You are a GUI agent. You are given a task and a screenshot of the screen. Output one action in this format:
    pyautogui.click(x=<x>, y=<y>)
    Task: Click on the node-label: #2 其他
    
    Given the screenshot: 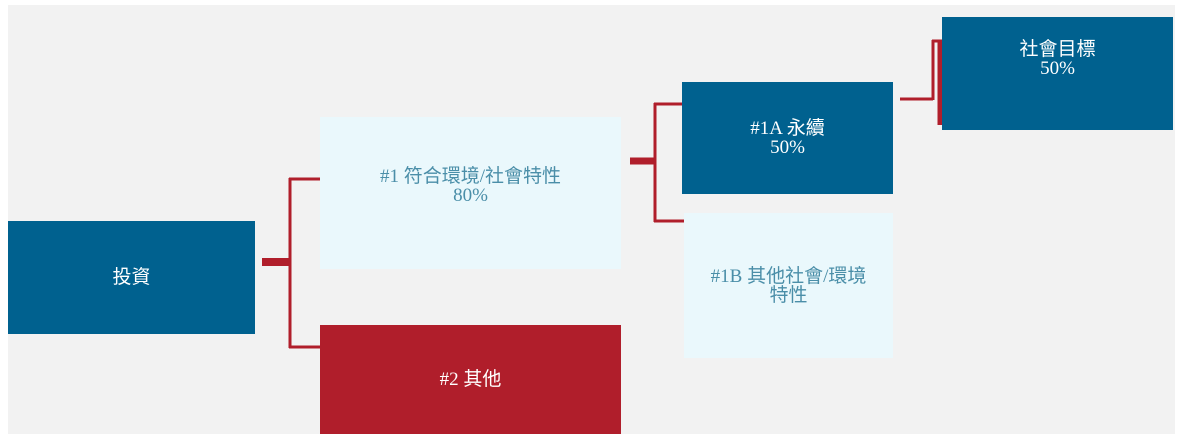 What is the action you would take?
    pyautogui.click(x=470, y=379)
    